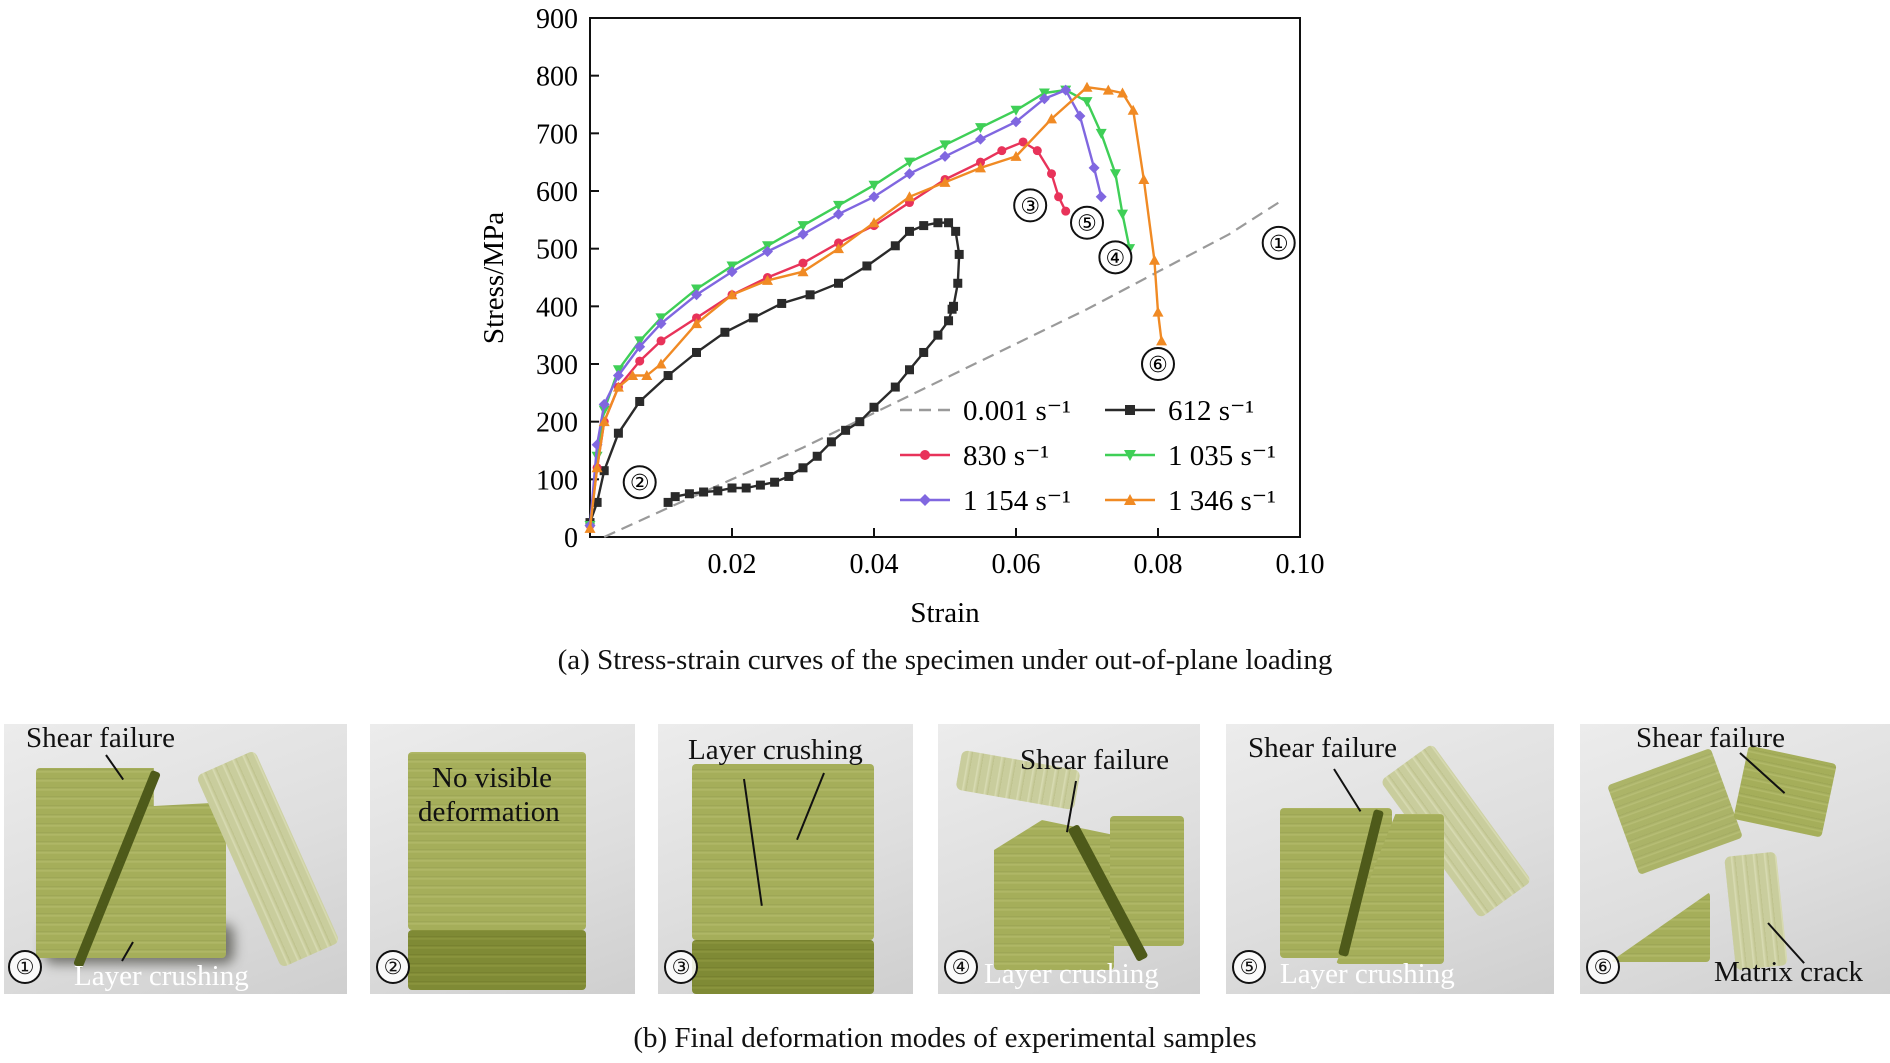 This screenshot has height=1063, width=1890. What do you see at coordinates (732, 564) in the screenshot?
I see `x-tick-label: 0.02` at bounding box center [732, 564].